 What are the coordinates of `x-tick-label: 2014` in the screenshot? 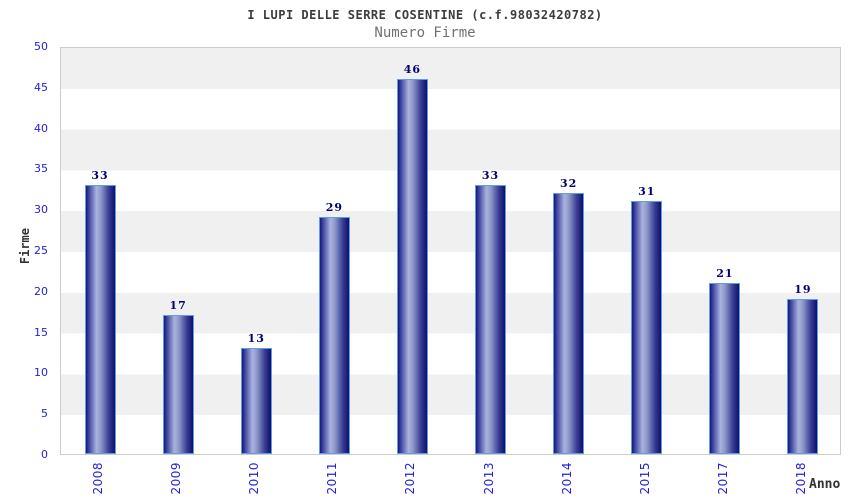 It's located at (566, 478).